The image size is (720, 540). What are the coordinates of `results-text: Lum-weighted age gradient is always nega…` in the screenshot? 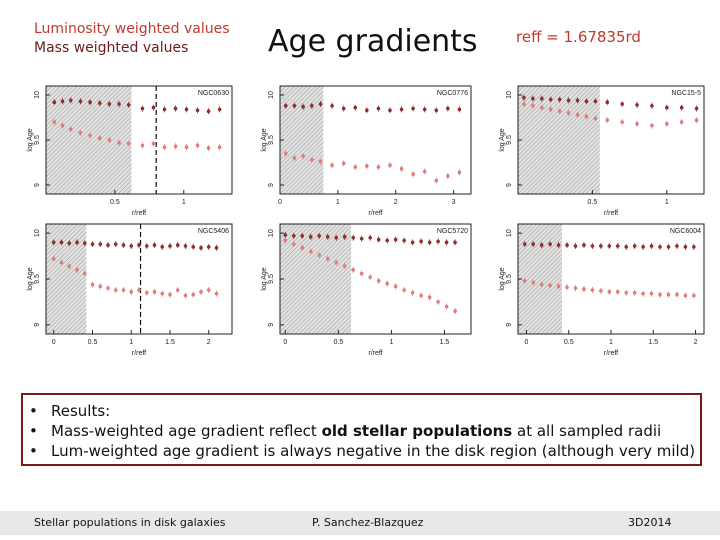 It's located at (373, 451).